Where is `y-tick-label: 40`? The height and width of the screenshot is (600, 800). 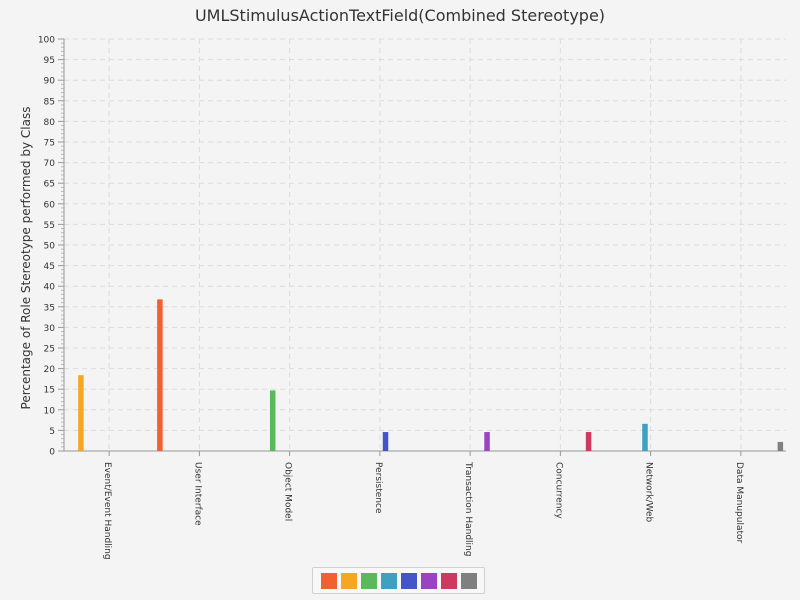
y-tick-label: 40 is located at coordinates (50, 288).